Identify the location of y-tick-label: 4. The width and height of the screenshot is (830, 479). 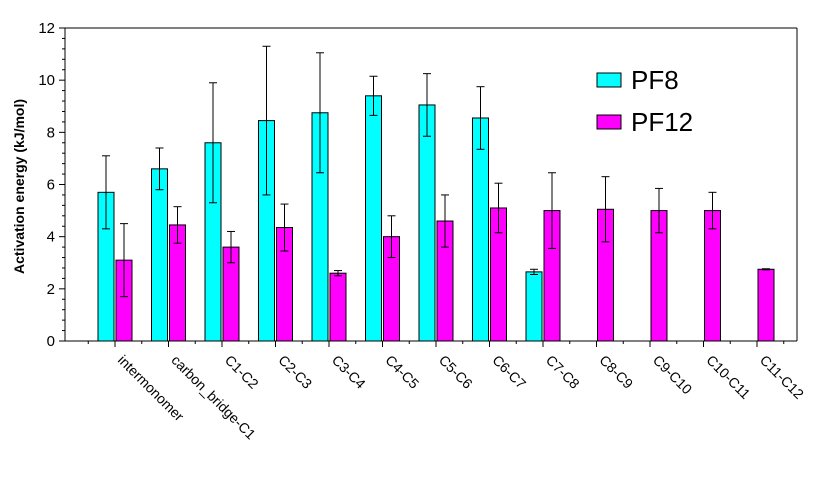
(51, 237).